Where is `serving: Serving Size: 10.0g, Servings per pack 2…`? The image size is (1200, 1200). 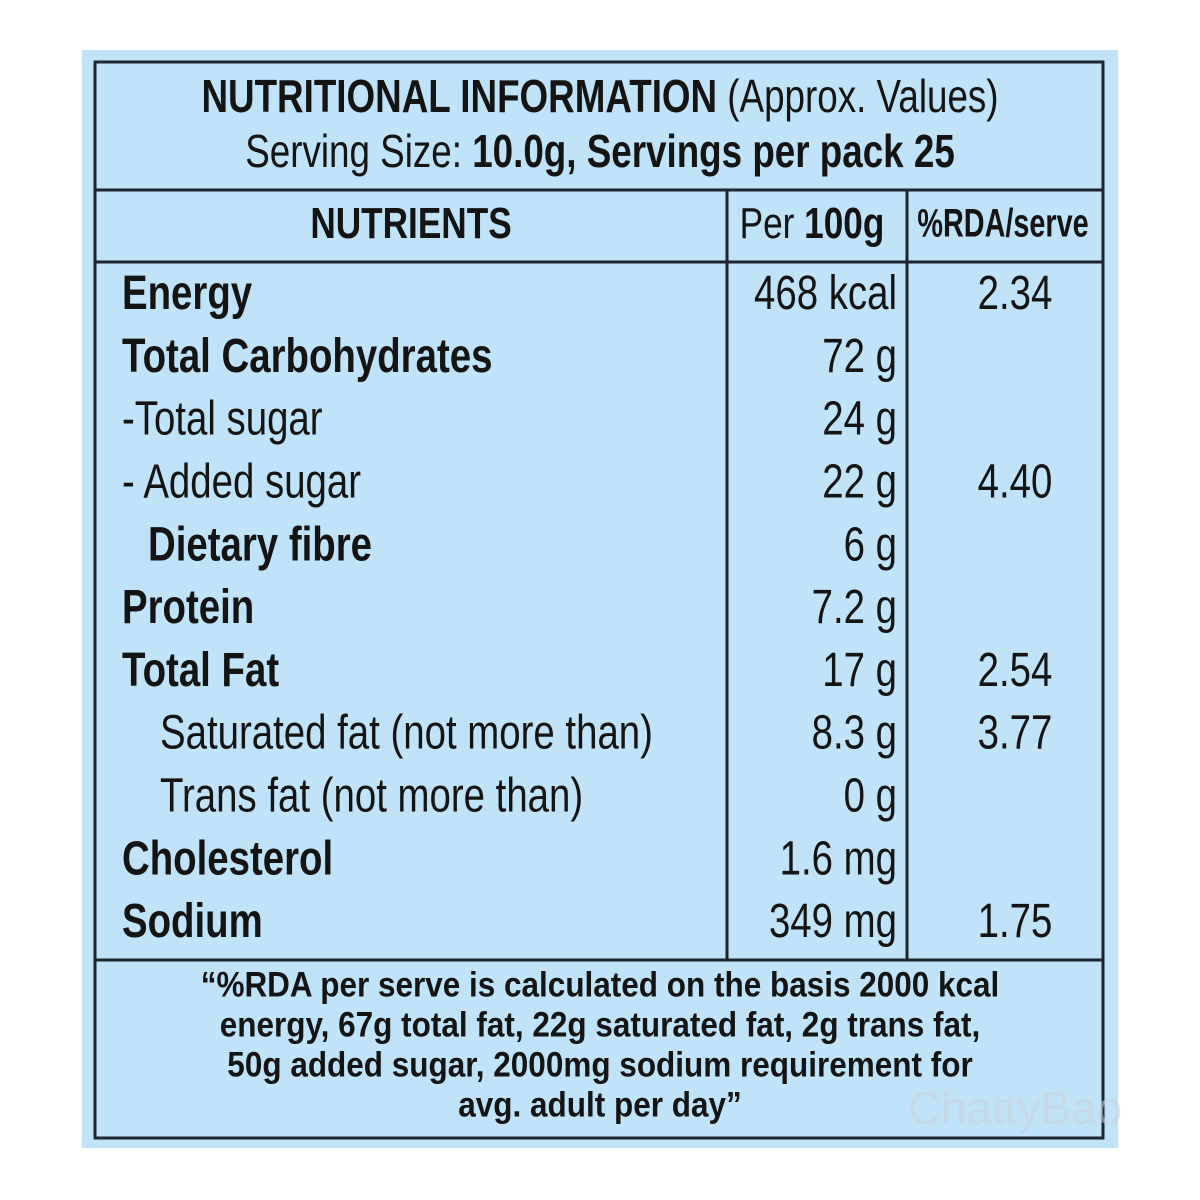 serving: Serving Size: 10.0g, Servings per pack 2… is located at coordinates (600, 151).